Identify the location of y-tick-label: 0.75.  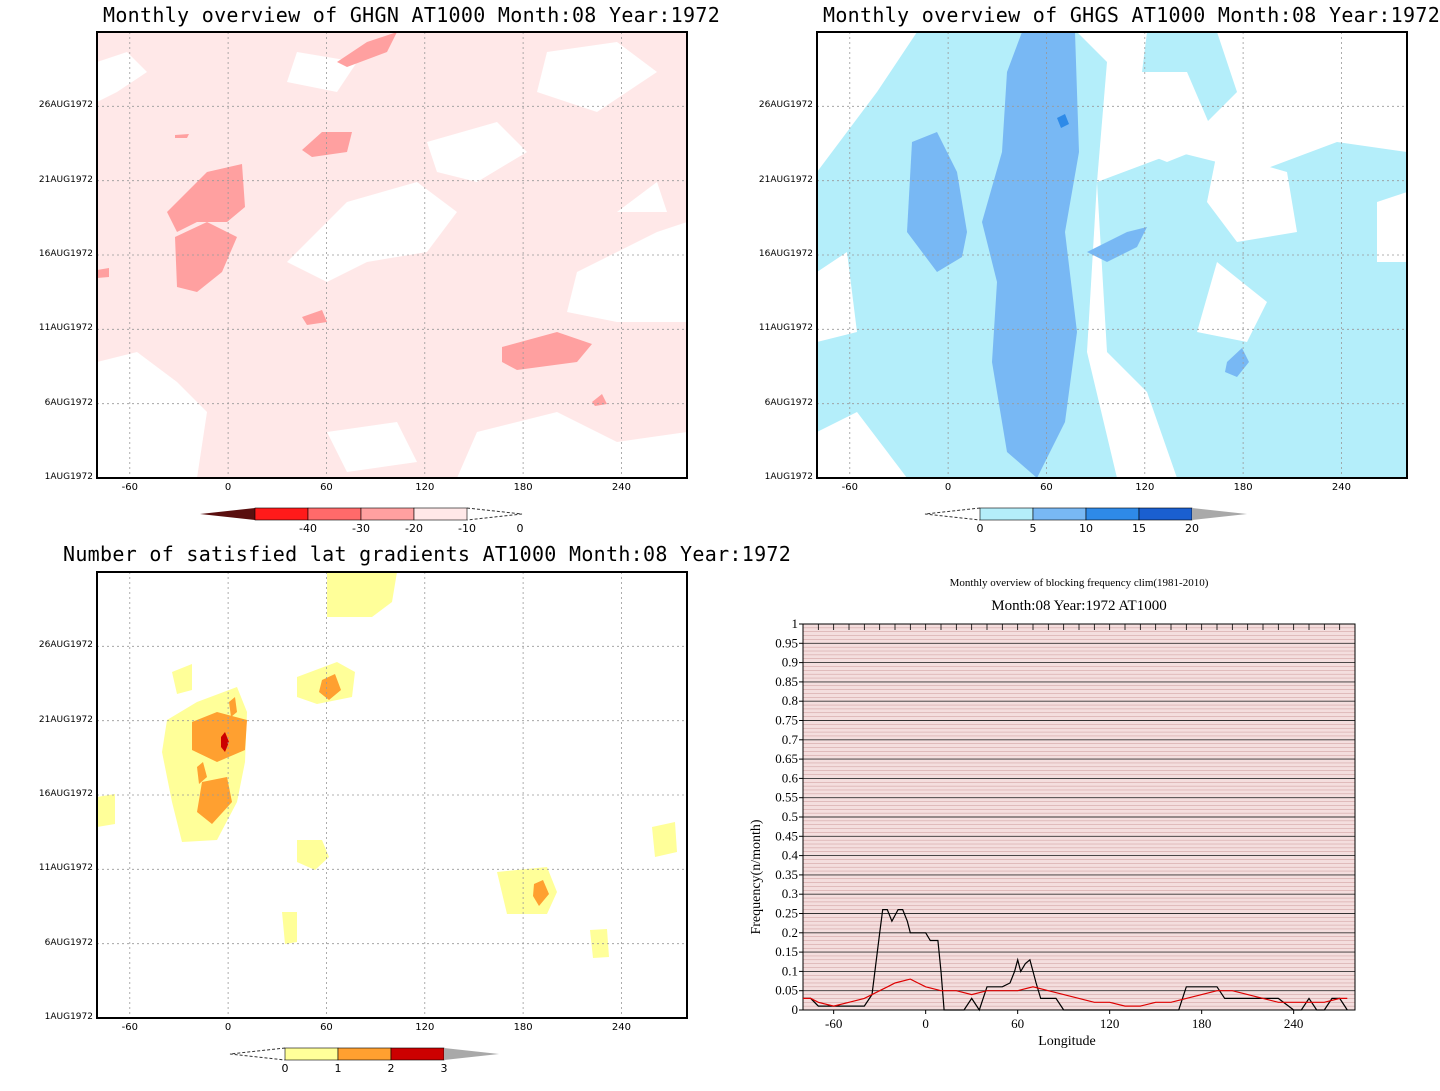
(786, 720).